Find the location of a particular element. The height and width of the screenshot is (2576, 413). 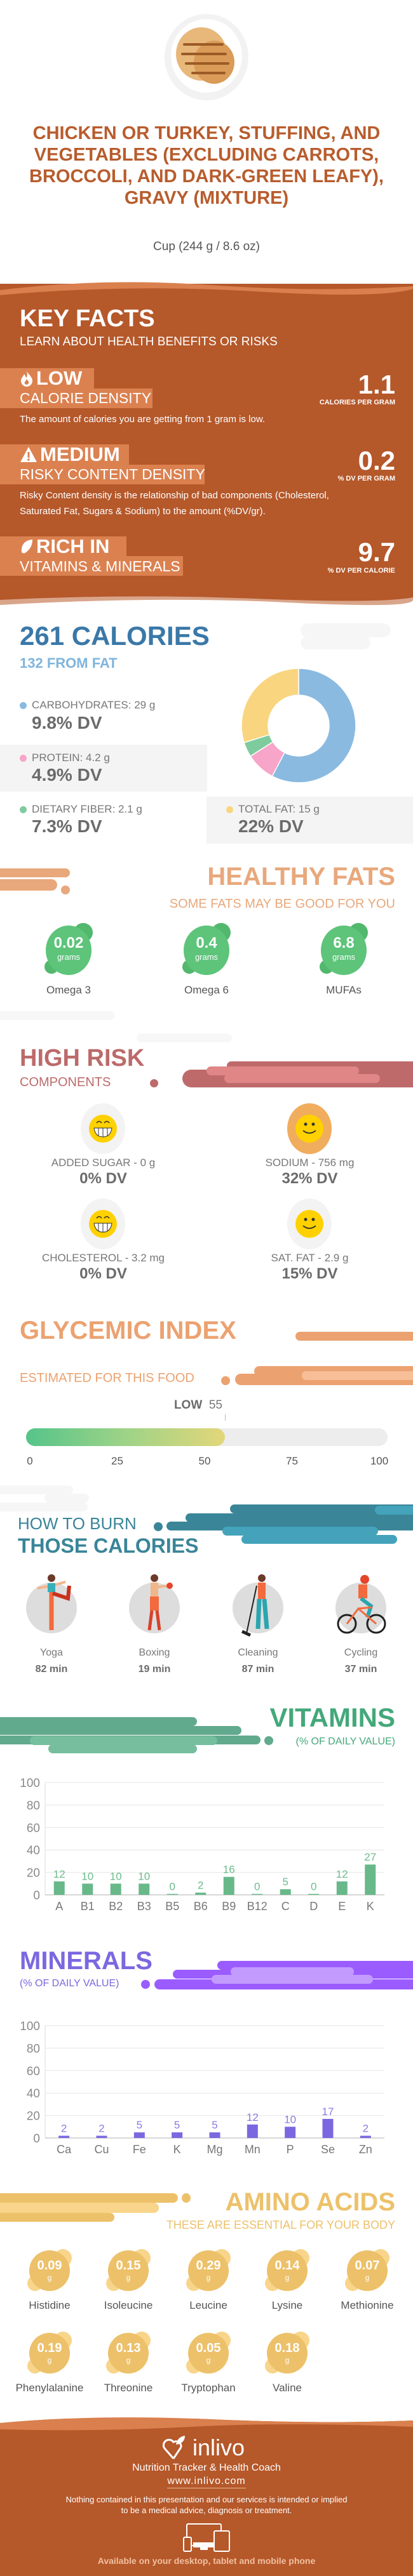

wave-top is located at coordinates (207, 289).